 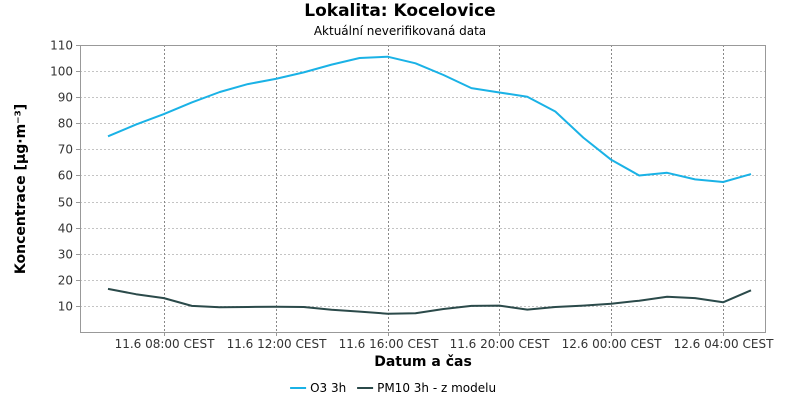 I want to click on y-tick-label: 40, so click(x=65, y=229).